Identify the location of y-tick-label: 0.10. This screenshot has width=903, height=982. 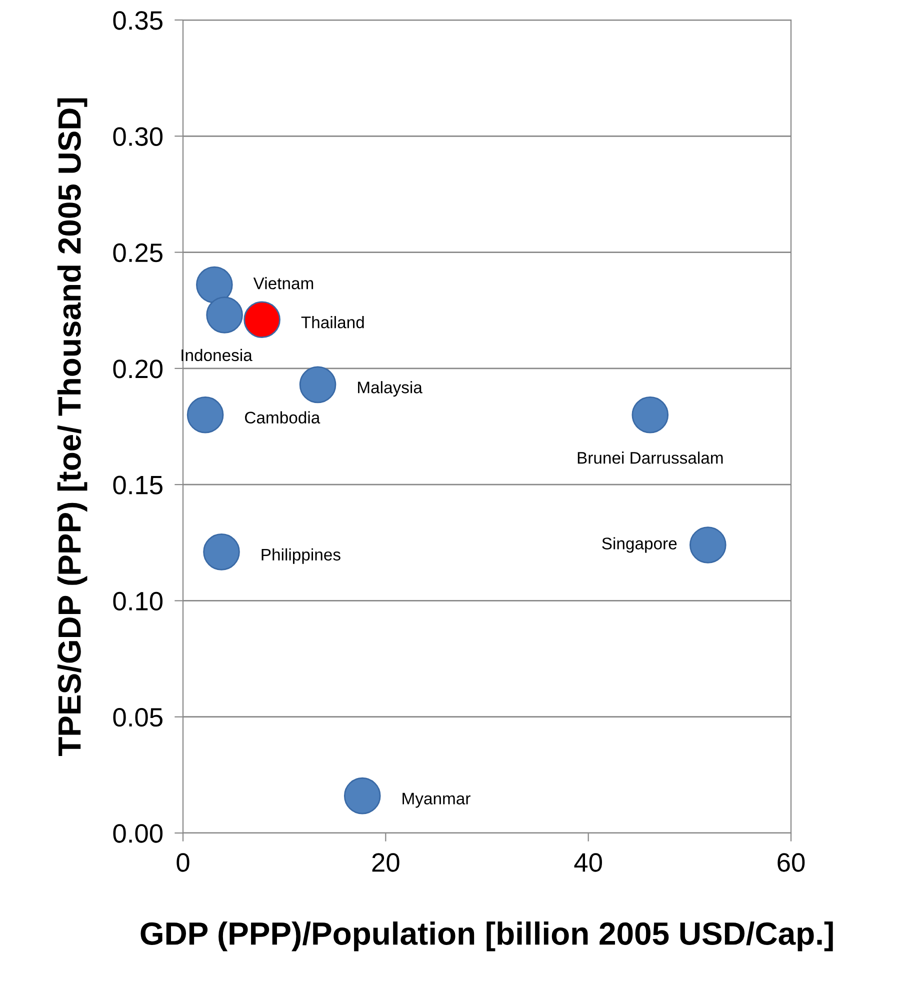
(138, 601).